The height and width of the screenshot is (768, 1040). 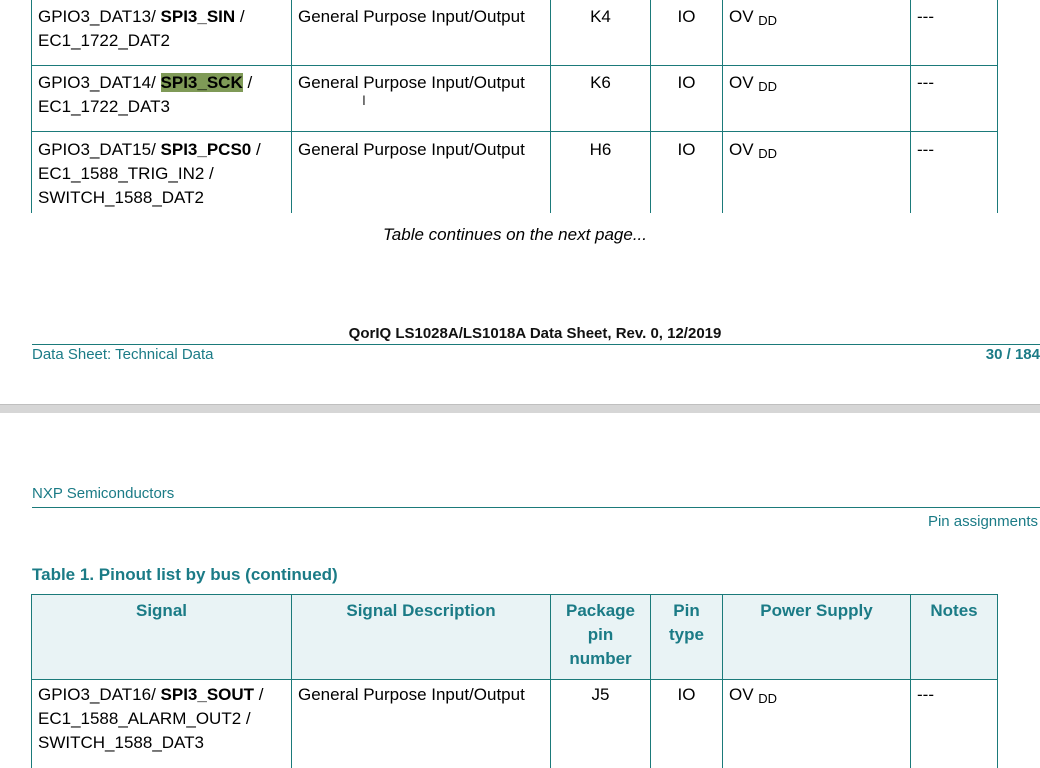 What do you see at coordinates (185, 574) in the screenshot?
I see `table-caption: Table 1. Pinout list by bus (continued)` at bounding box center [185, 574].